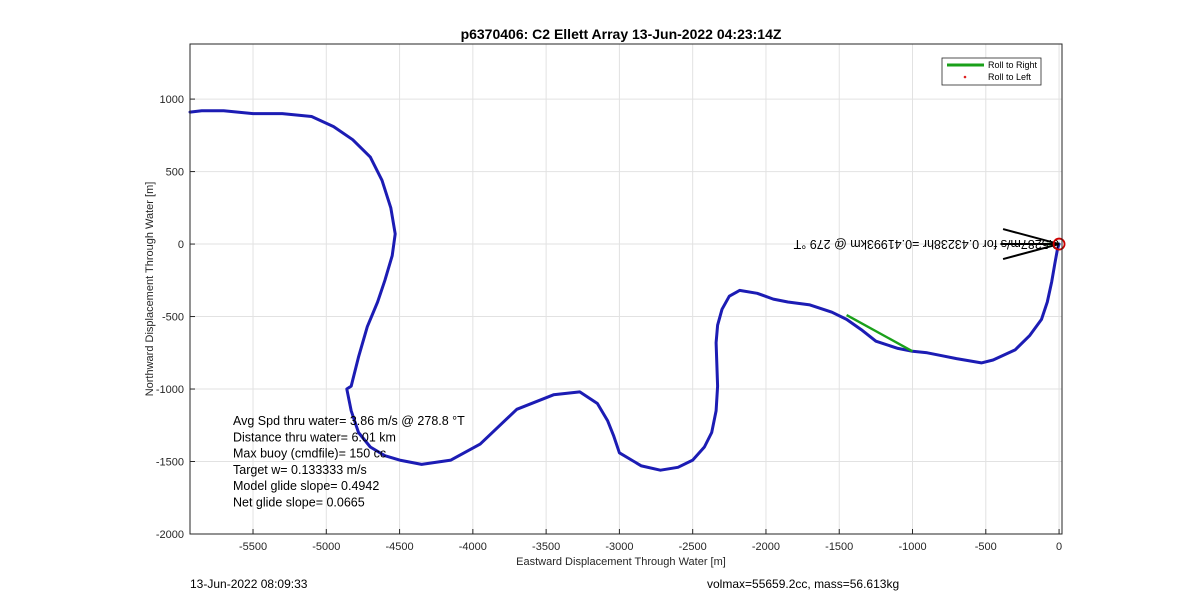 Image resolution: width=1200 pixels, height=601 pixels. What do you see at coordinates (839, 547) in the screenshot?
I see `x-tick-label: -1500` at bounding box center [839, 547].